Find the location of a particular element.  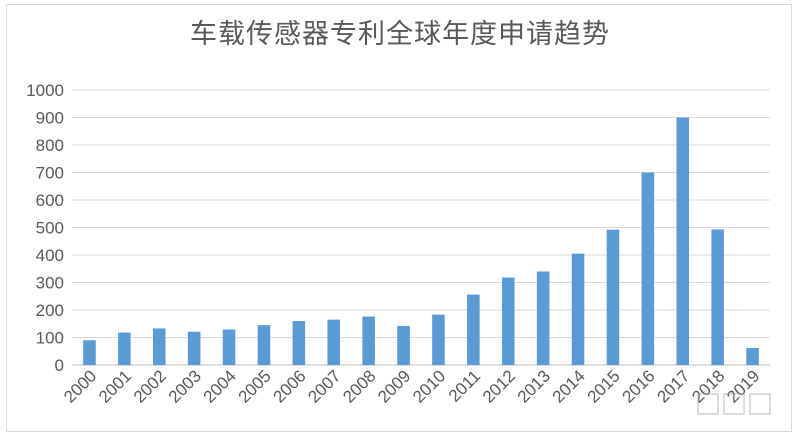

bar-2013 is located at coordinates (543, 318).